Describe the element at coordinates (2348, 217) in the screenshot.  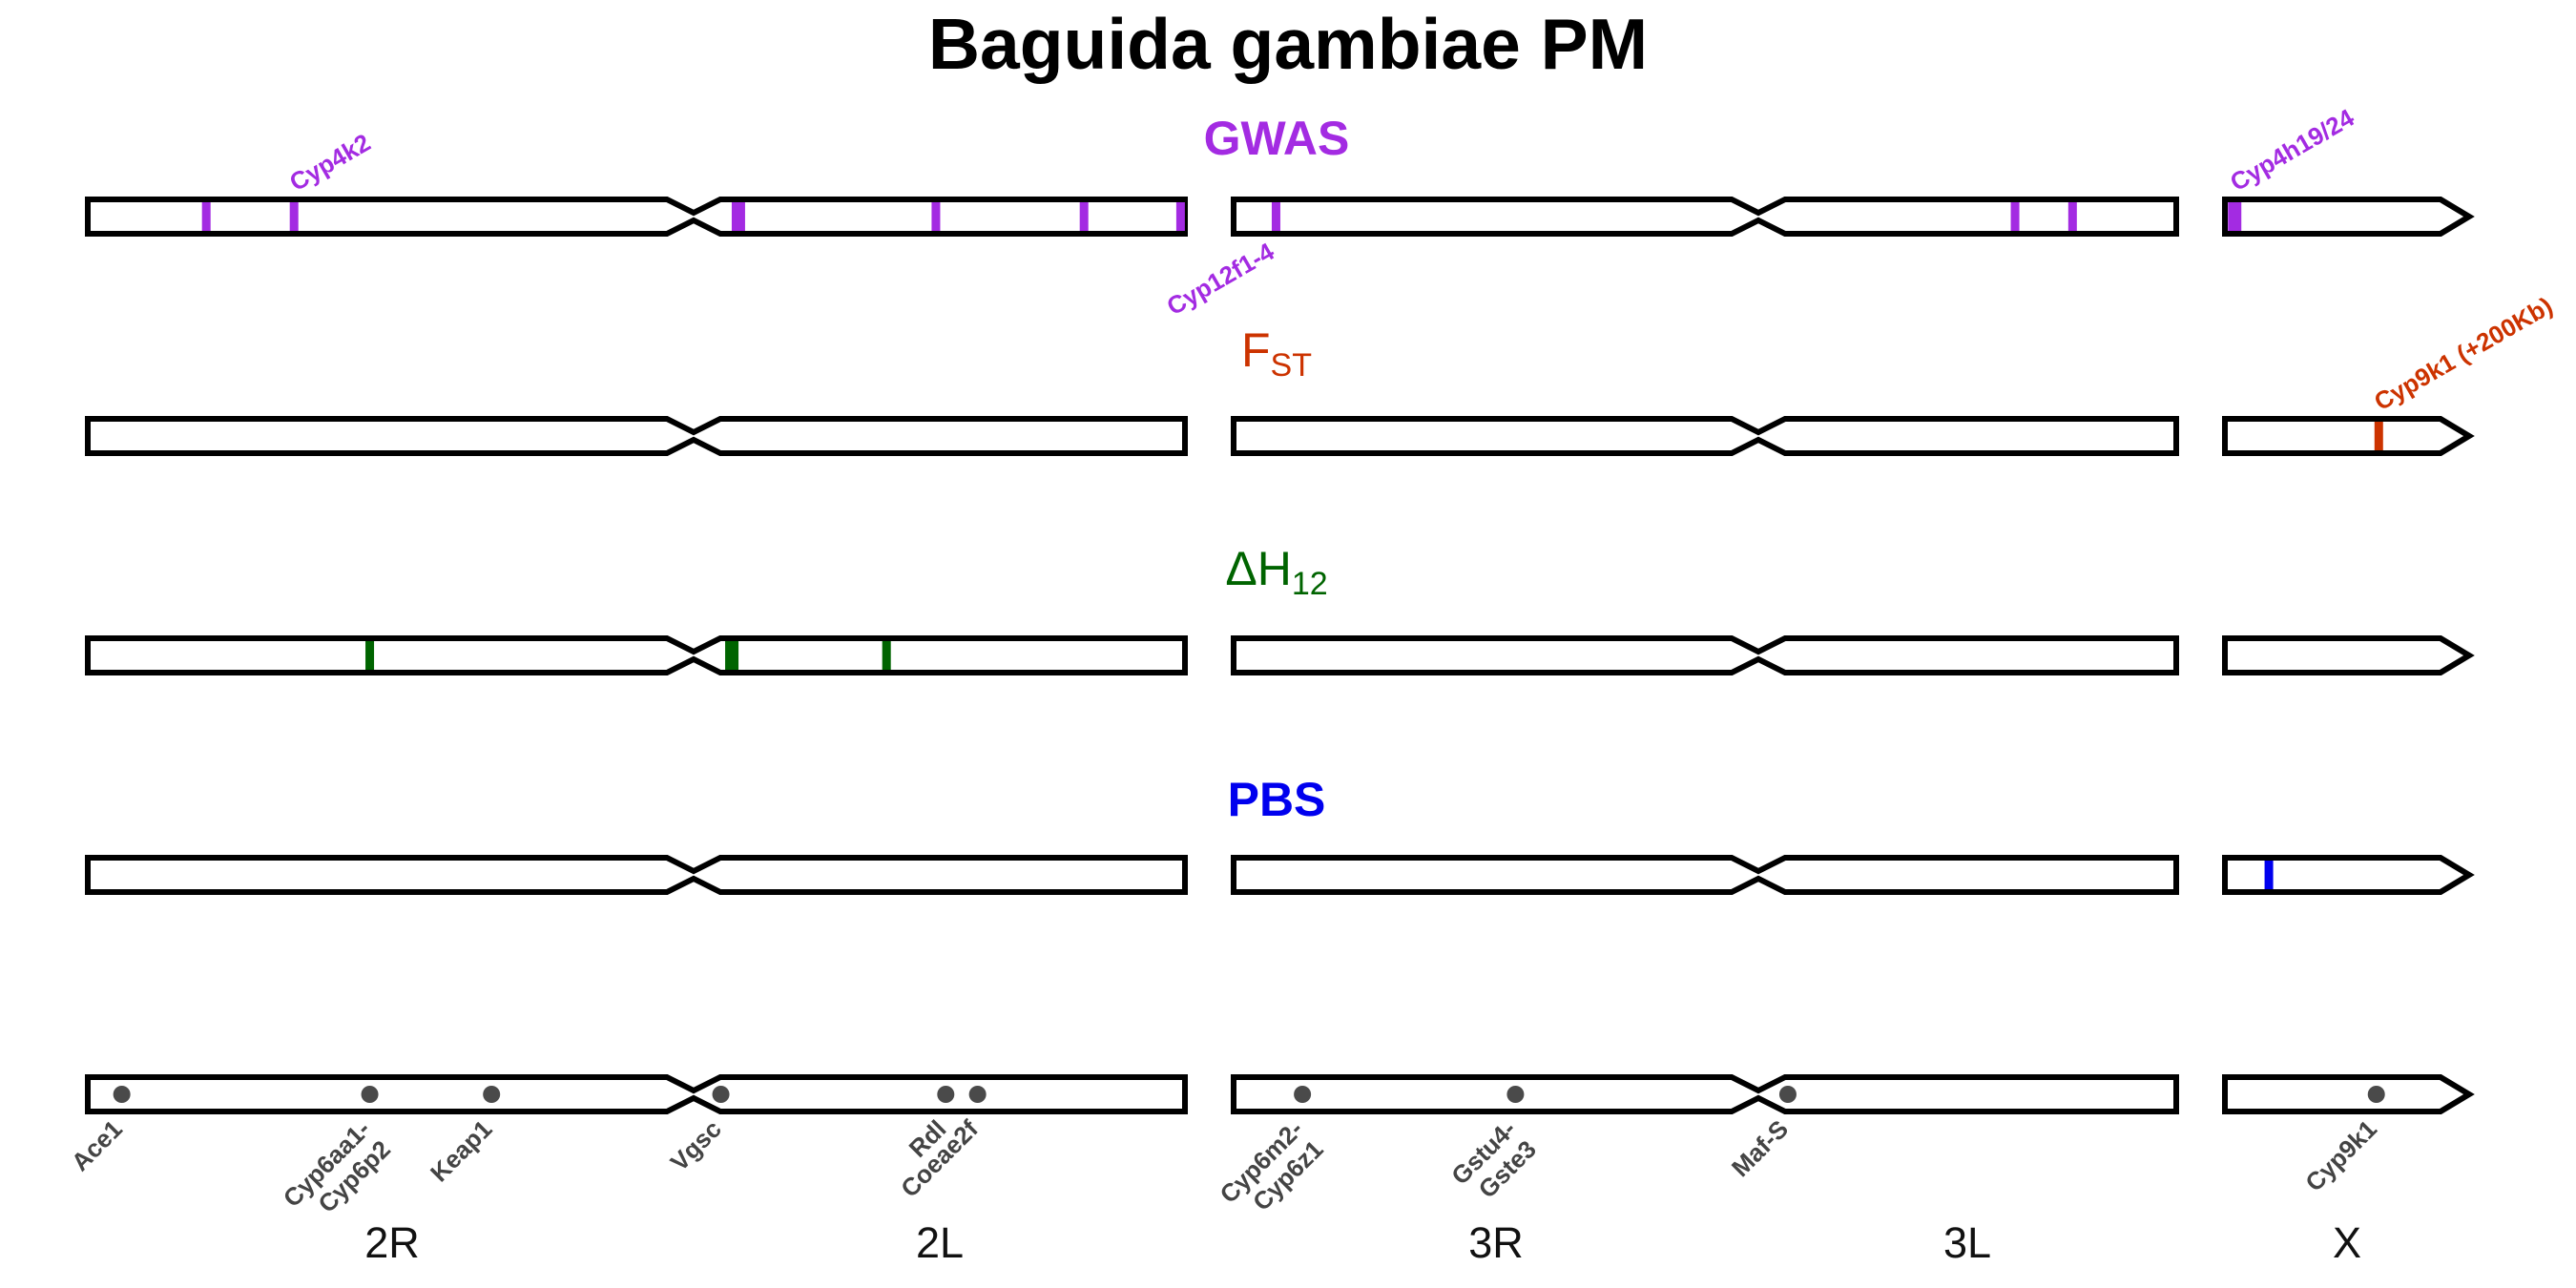
I see `gwas-chromosome-X` at that location.